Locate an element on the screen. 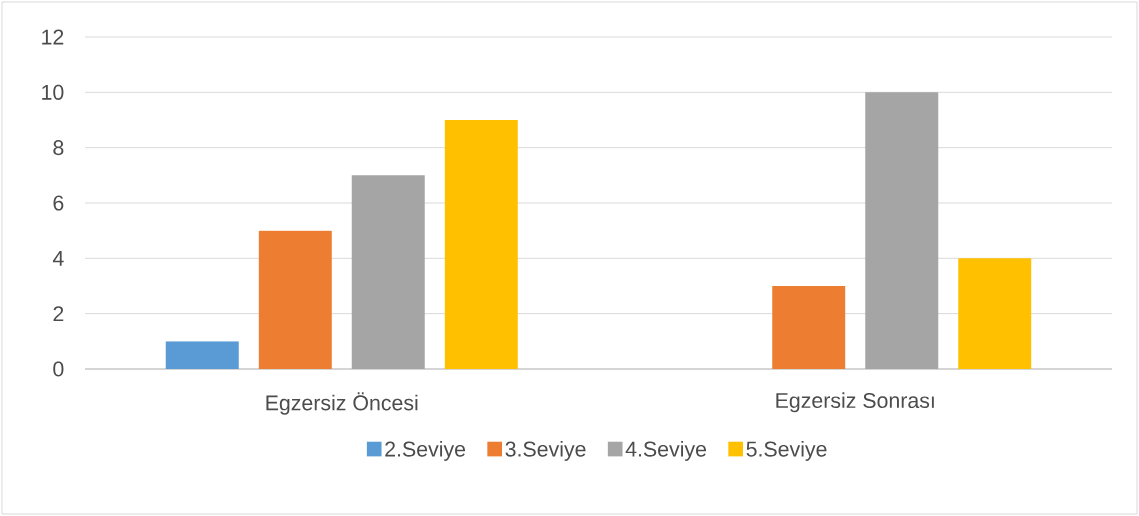  y-tick-label: 2 is located at coordinates (58, 314).